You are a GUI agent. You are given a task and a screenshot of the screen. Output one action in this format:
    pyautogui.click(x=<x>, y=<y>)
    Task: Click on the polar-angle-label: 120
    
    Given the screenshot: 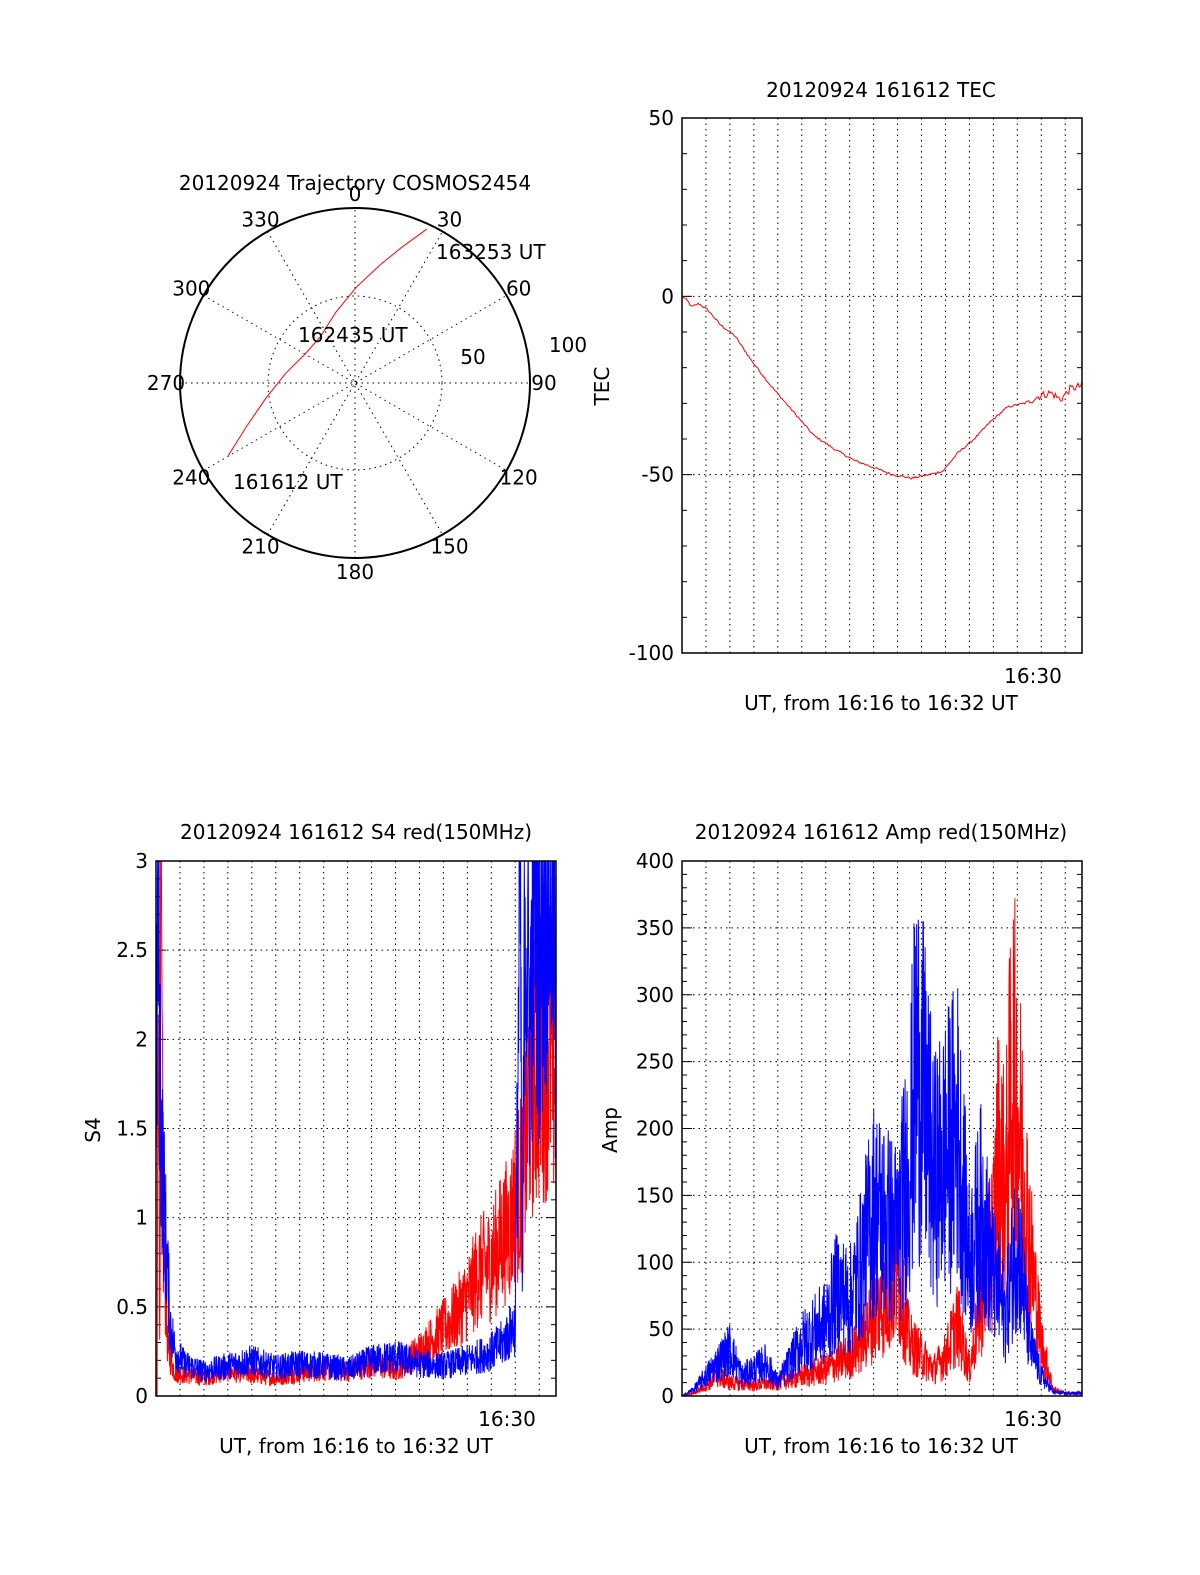 What is the action you would take?
    pyautogui.click(x=519, y=478)
    